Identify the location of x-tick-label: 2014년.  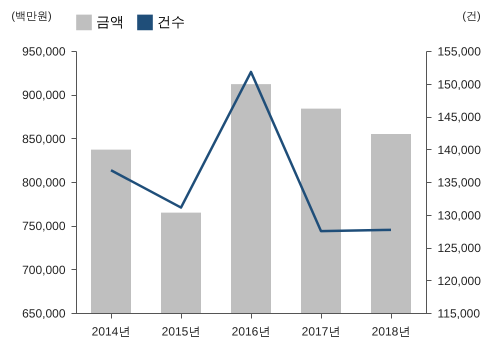
(111, 331).